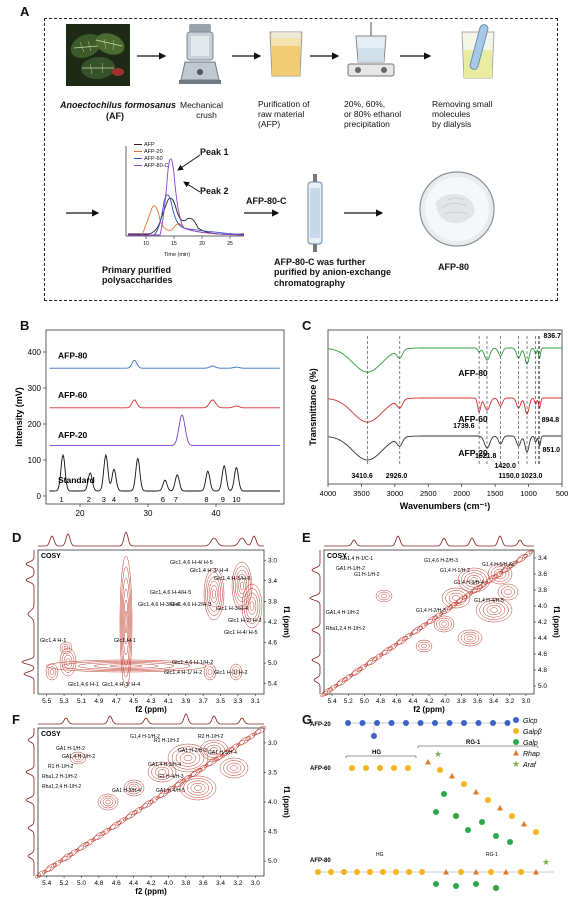 The height and width of the screenshot is (898, 568). What do you see at coordinates (164, 765) in the screenshot?
I see `f-peak-label: GA1,4 H-3/H-4` at bounding box center [164, 765].